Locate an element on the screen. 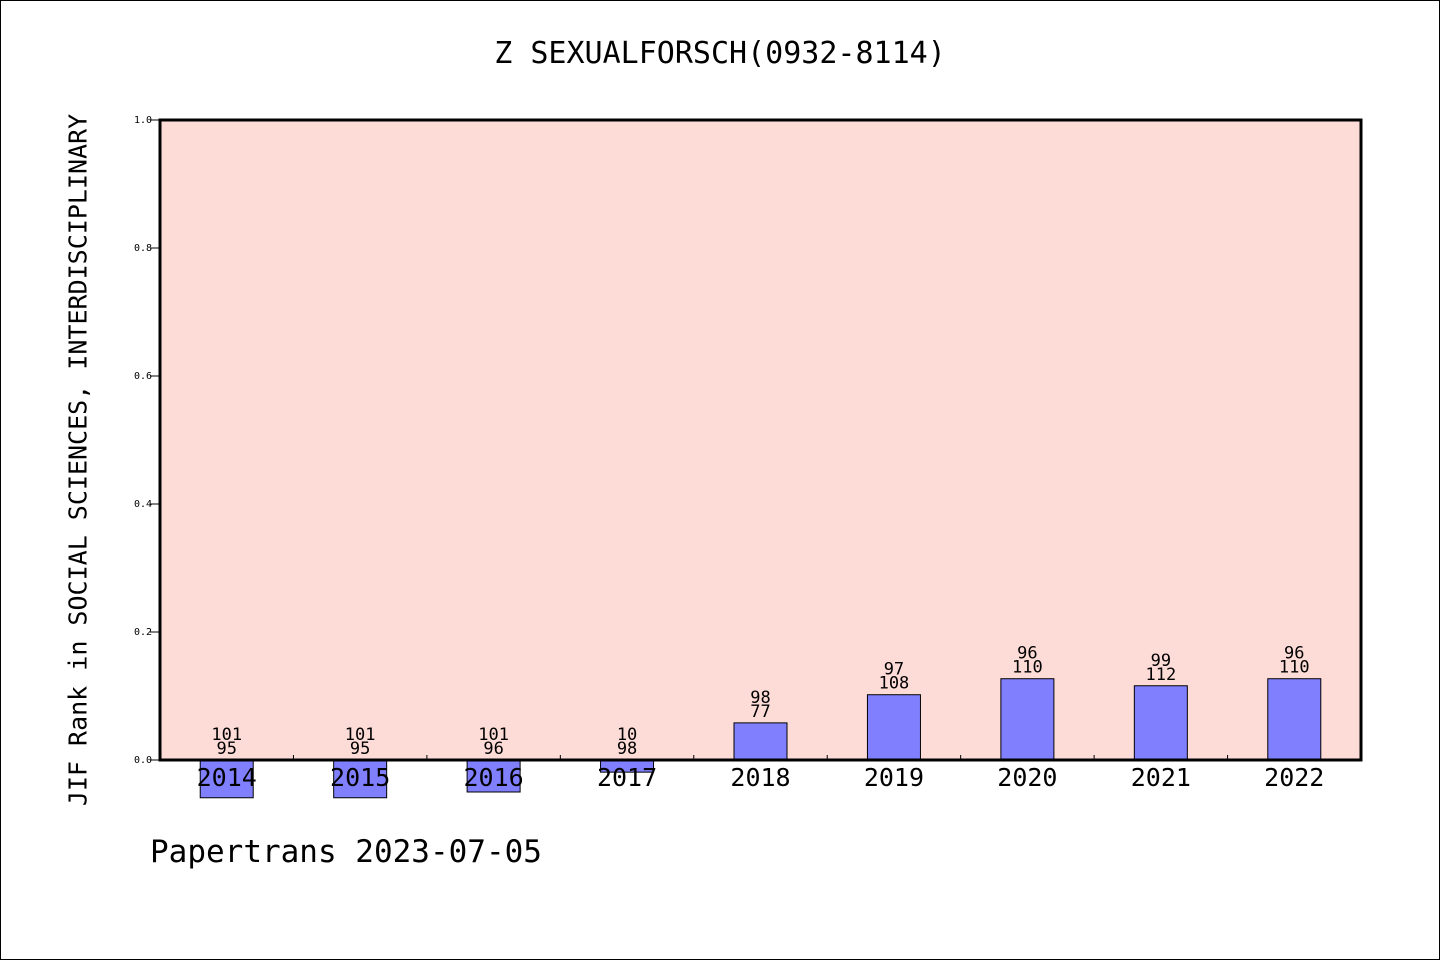 The width and height of the screenshot is (1440, 960). x-tick-label: 2016 is located at coordinates (494, 777).